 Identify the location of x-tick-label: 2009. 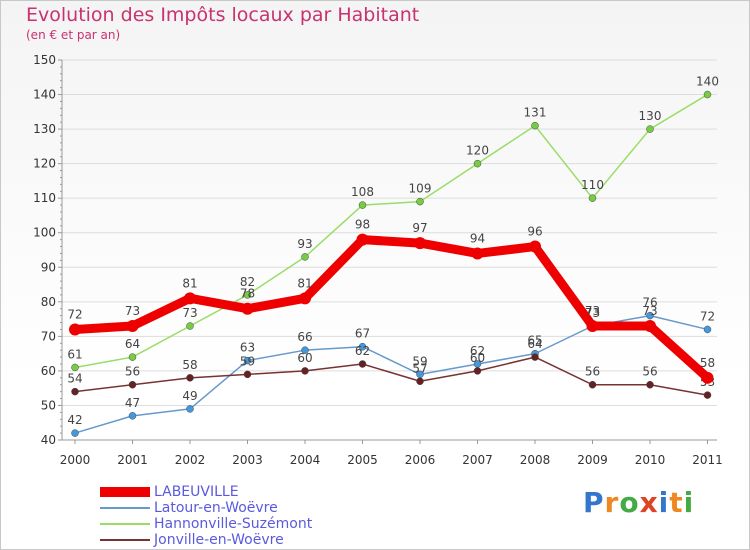
(592, 460).